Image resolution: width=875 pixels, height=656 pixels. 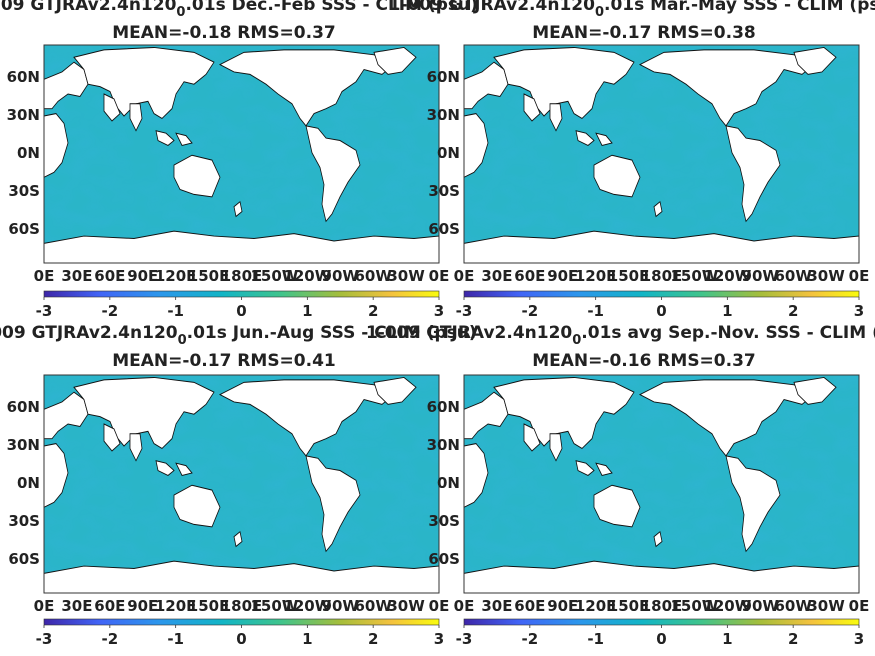 What do you see at coordinates (224, 361) in the screenshot?
I see `panel-stats: MEAN=-0.17 RMS=0.41` at bounding box center [224, 361].